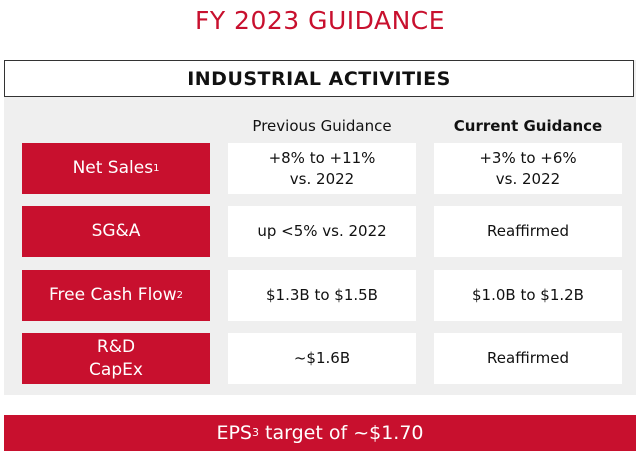 This screenshot has width=640, height=451. Describe the element at coordinates (528, 295) in the screenshot. I see `cell-free-cash-flow-current: $1.0B to $1.2B` at that location.